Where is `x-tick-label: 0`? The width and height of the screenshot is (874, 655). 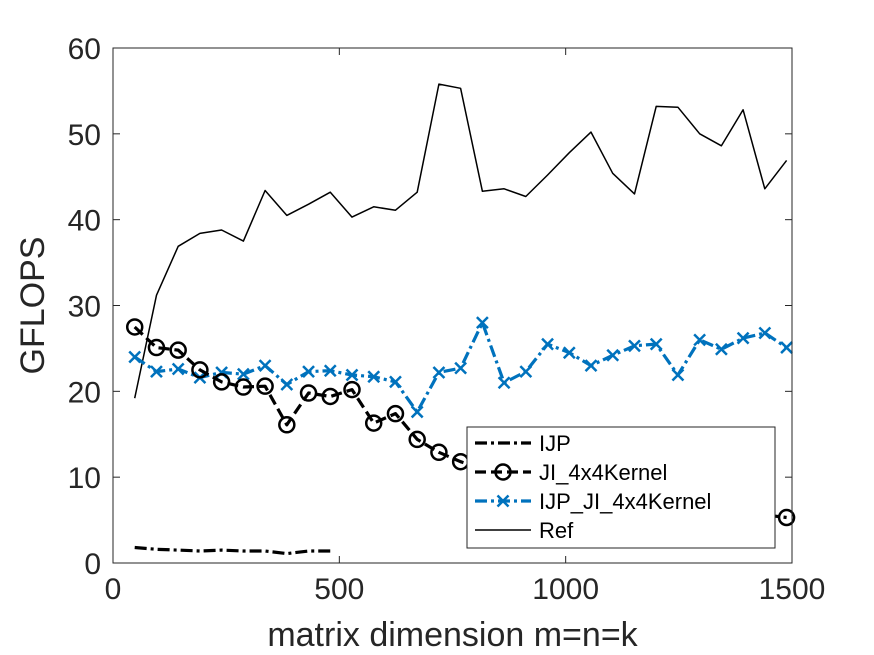
x-tick-label: 0 is located at coordinates (113, 589).